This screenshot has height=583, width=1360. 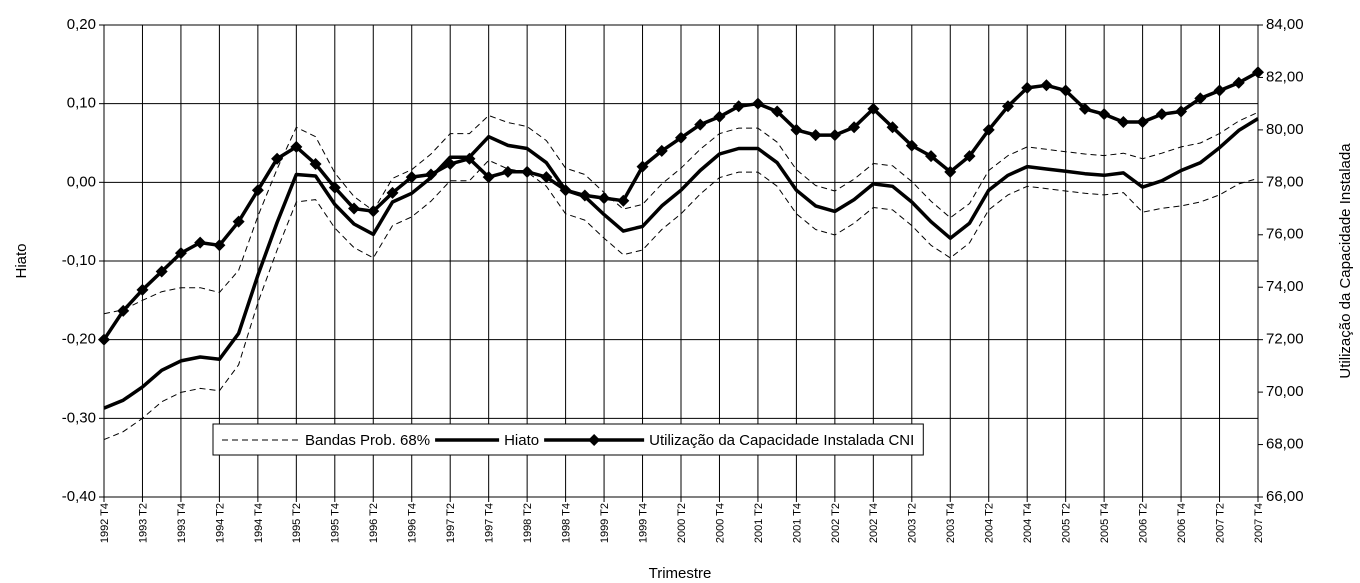 I want to click on x-tick-label: 1998 T2, so click(x=528, y=523).